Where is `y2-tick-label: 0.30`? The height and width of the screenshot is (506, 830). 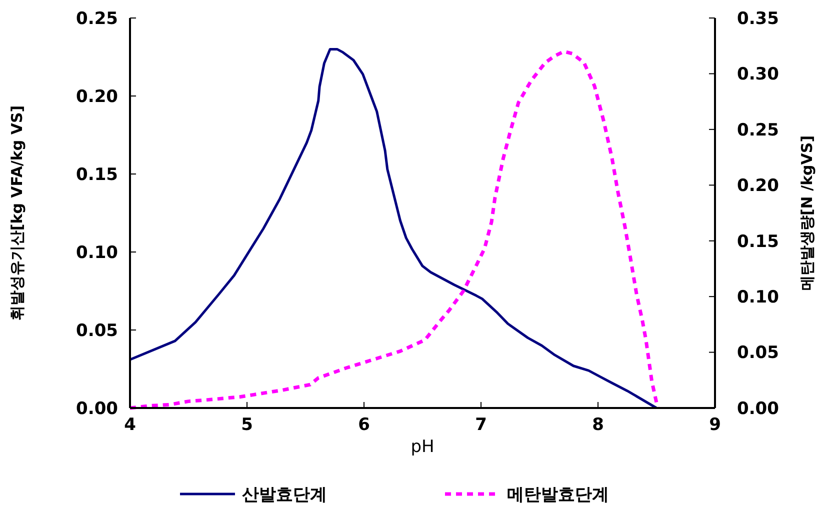 y2-tick-label: 0.30 is located at coordinates (758, 74).